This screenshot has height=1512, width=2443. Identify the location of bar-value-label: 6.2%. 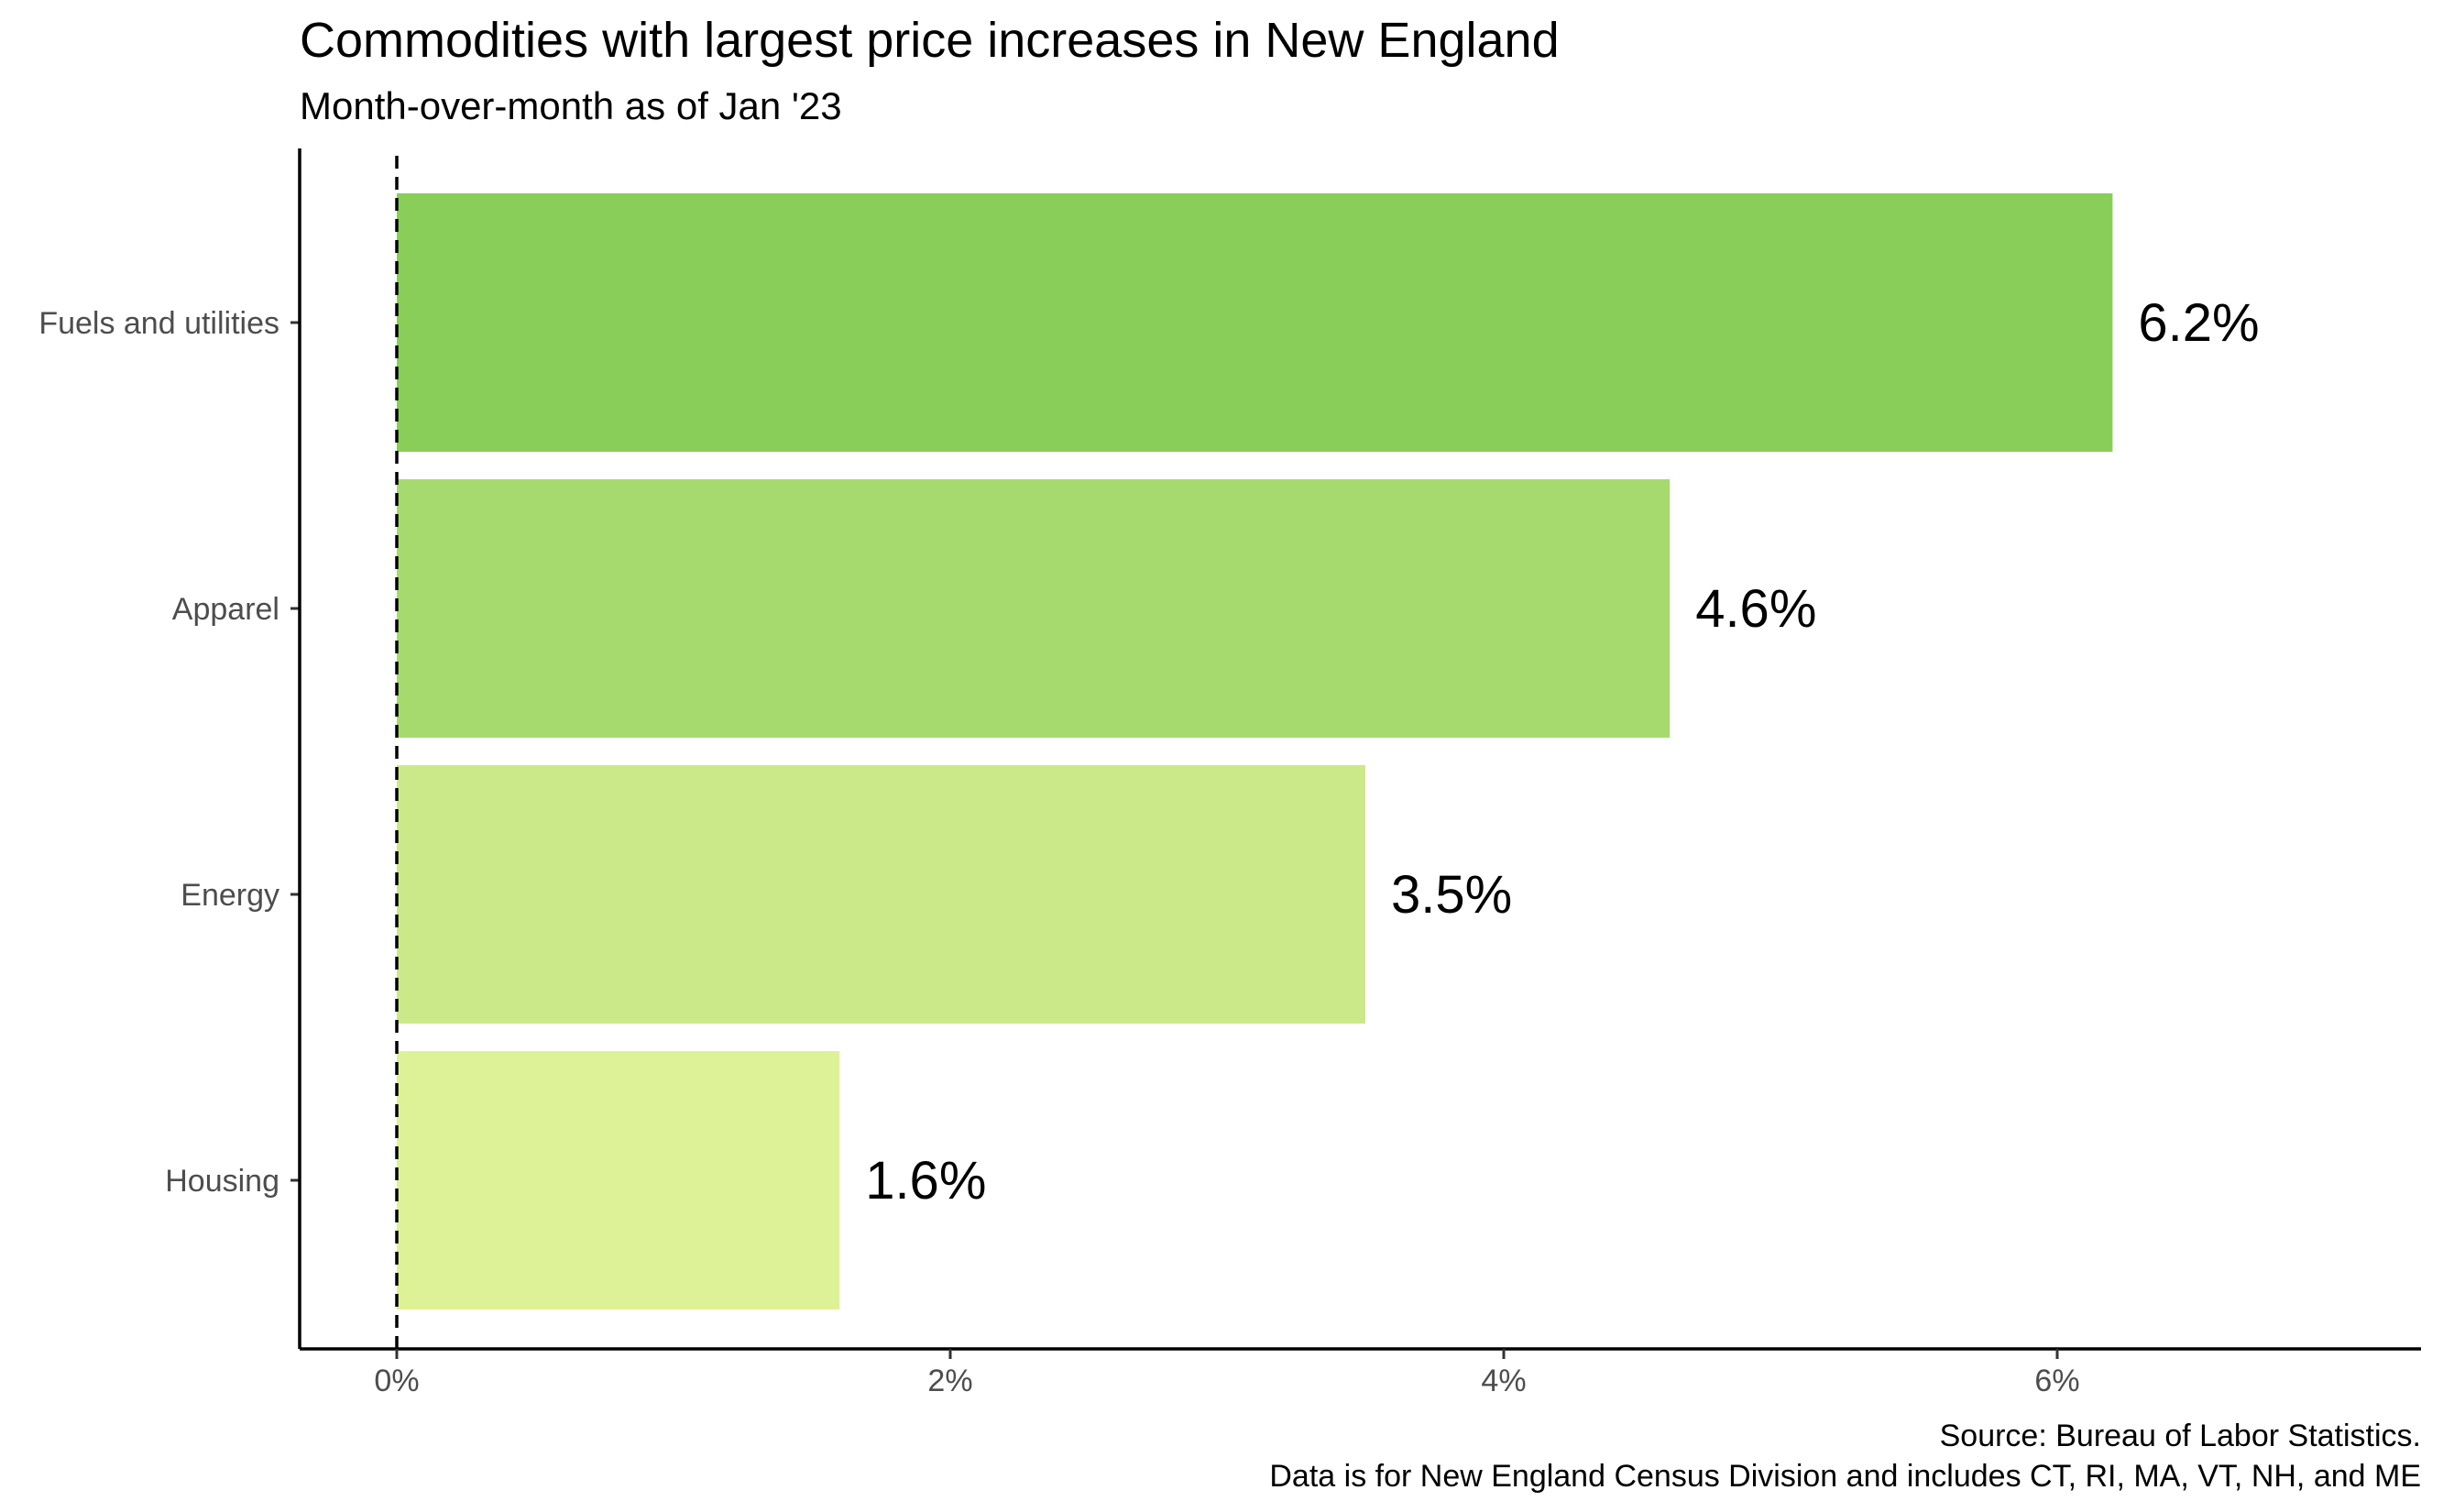
(2198, 323).